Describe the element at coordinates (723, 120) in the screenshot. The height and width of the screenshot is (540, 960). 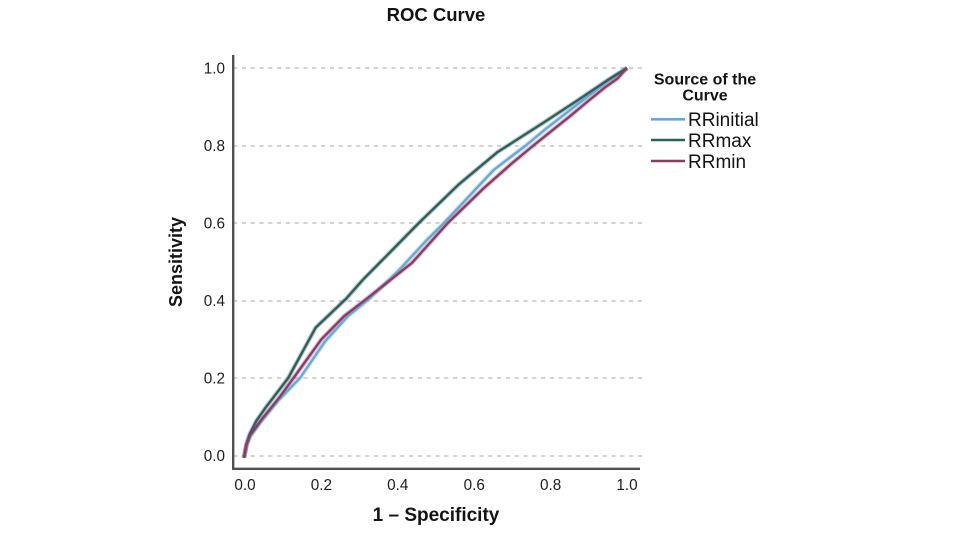
I see `svg-text: RRinitial` at that location.